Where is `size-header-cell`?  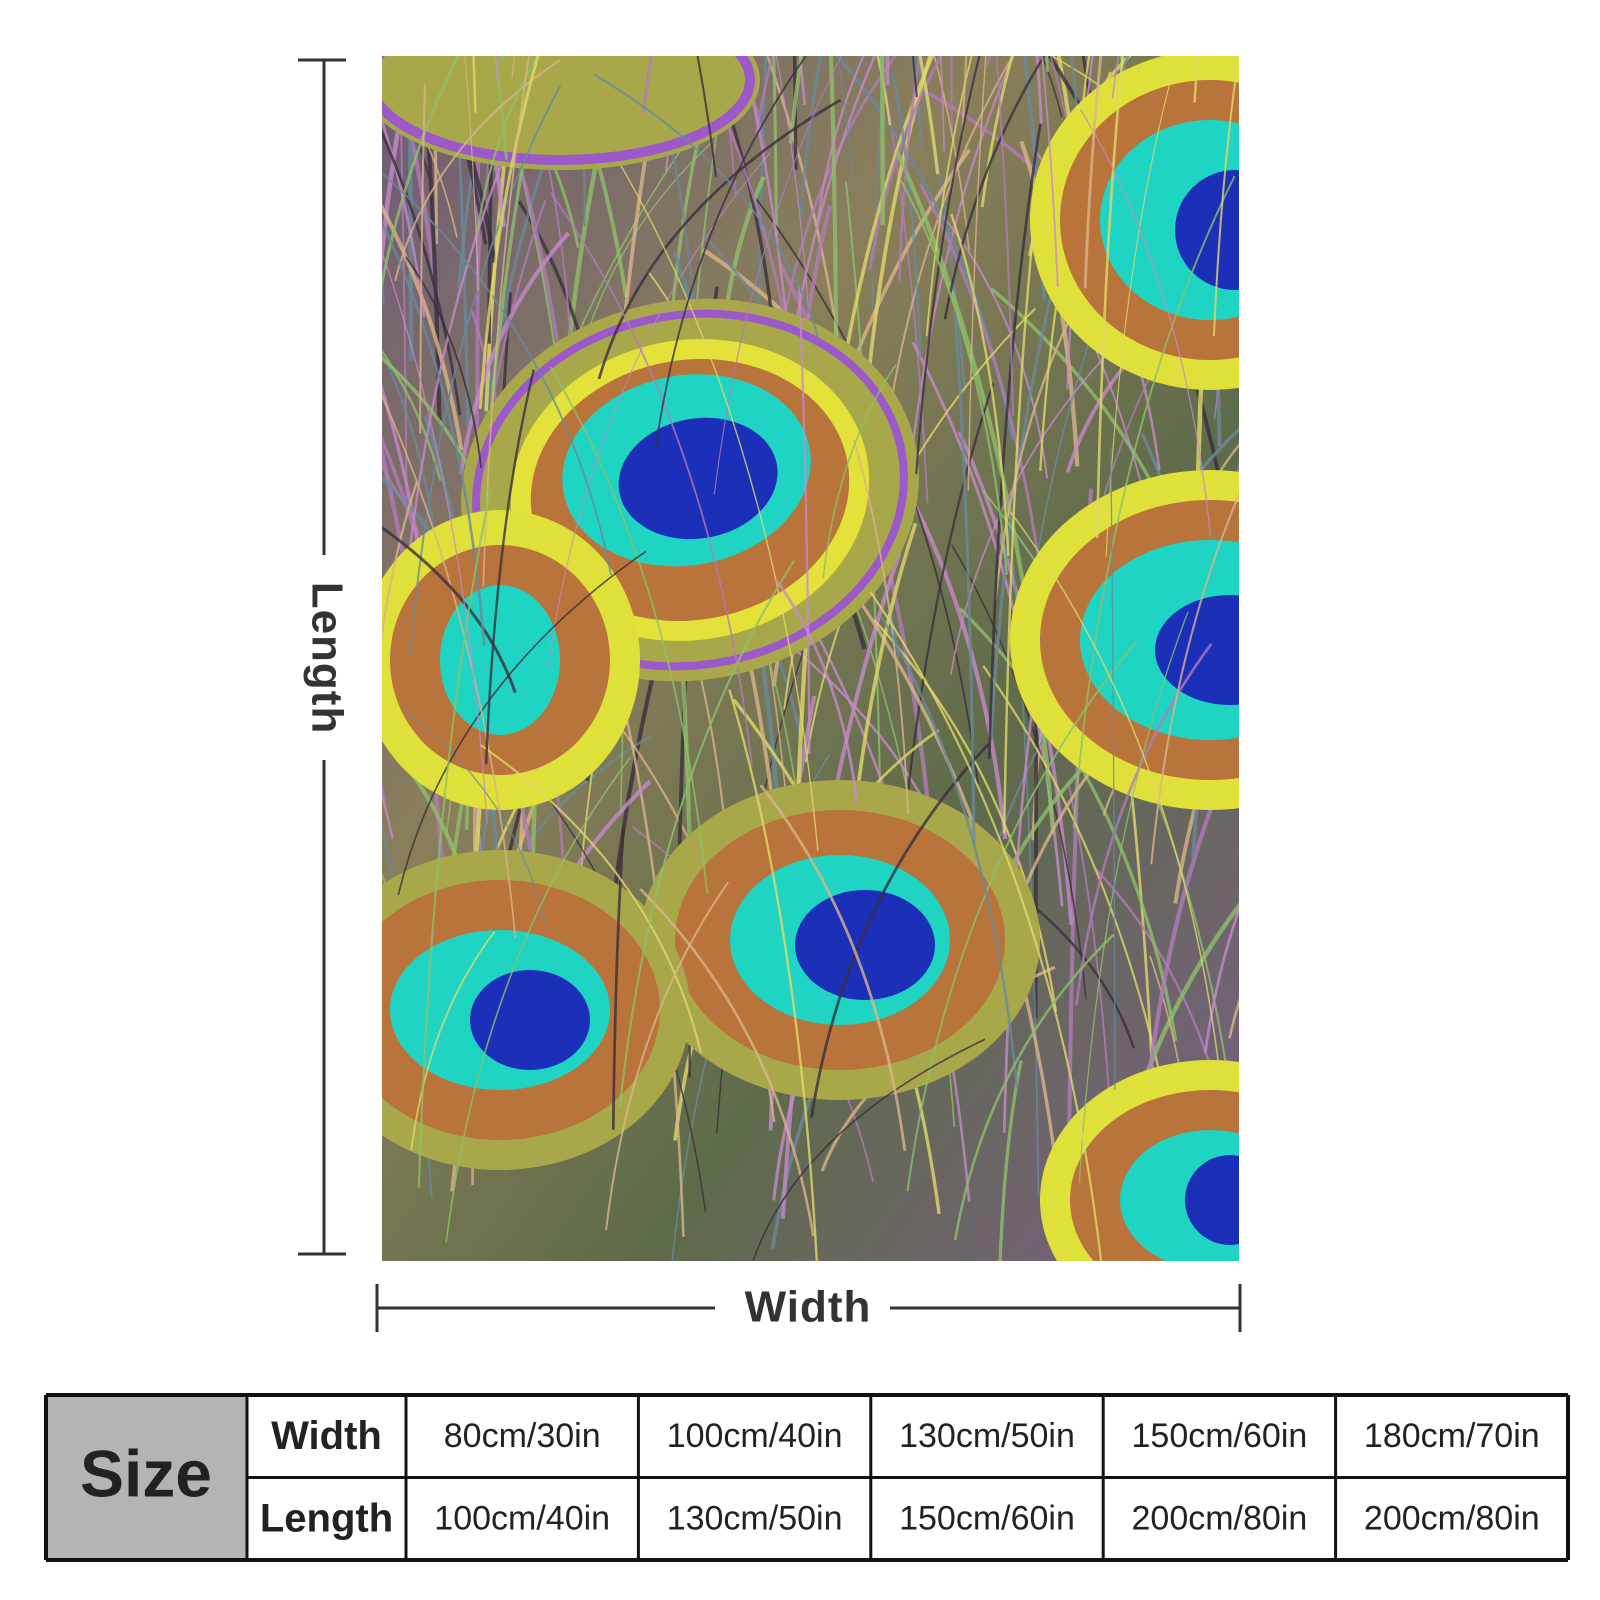
size-header-cell is located at coordinates (146, 1477).